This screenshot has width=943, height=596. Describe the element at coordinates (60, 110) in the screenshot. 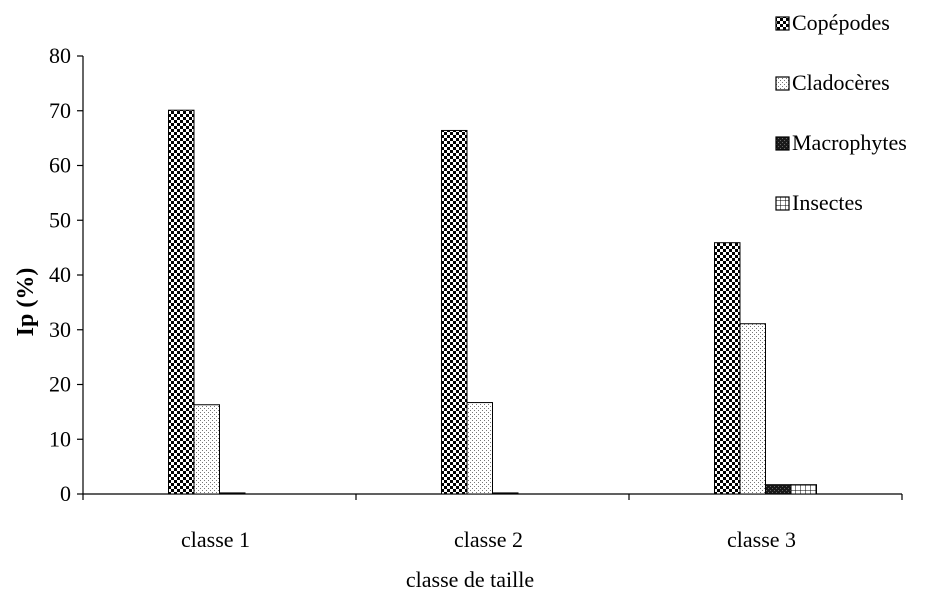

I see `y-tick-label: 70` at that location.